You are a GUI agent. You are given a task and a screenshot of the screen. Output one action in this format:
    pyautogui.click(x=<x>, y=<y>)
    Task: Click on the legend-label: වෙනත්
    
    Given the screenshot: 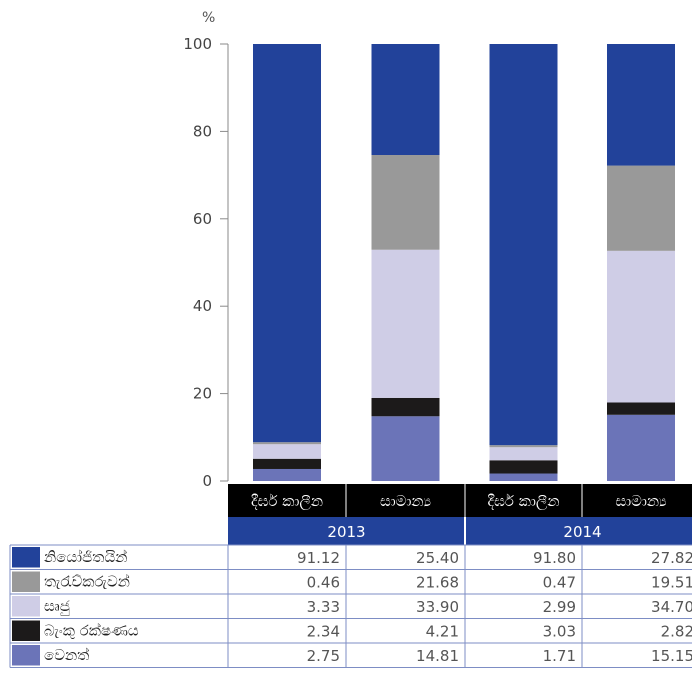 What is the action you would take?
    pyautogui.click(x=66, y=655)
    